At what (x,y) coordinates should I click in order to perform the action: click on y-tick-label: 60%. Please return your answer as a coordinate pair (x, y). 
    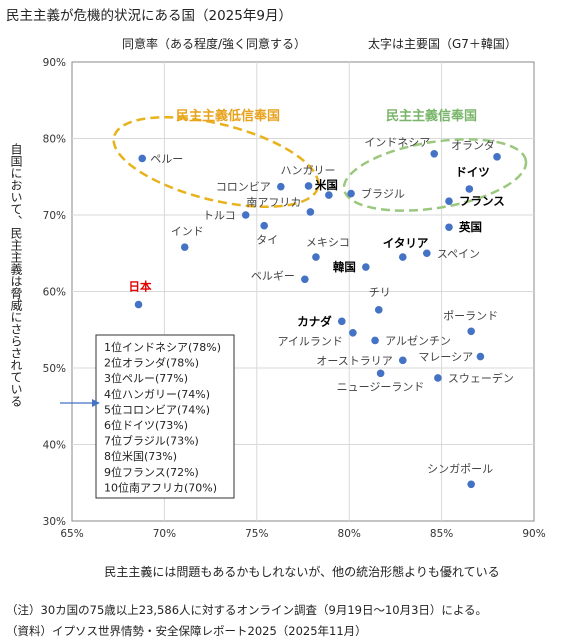
    Looking at the image, I should click on (54, 293).